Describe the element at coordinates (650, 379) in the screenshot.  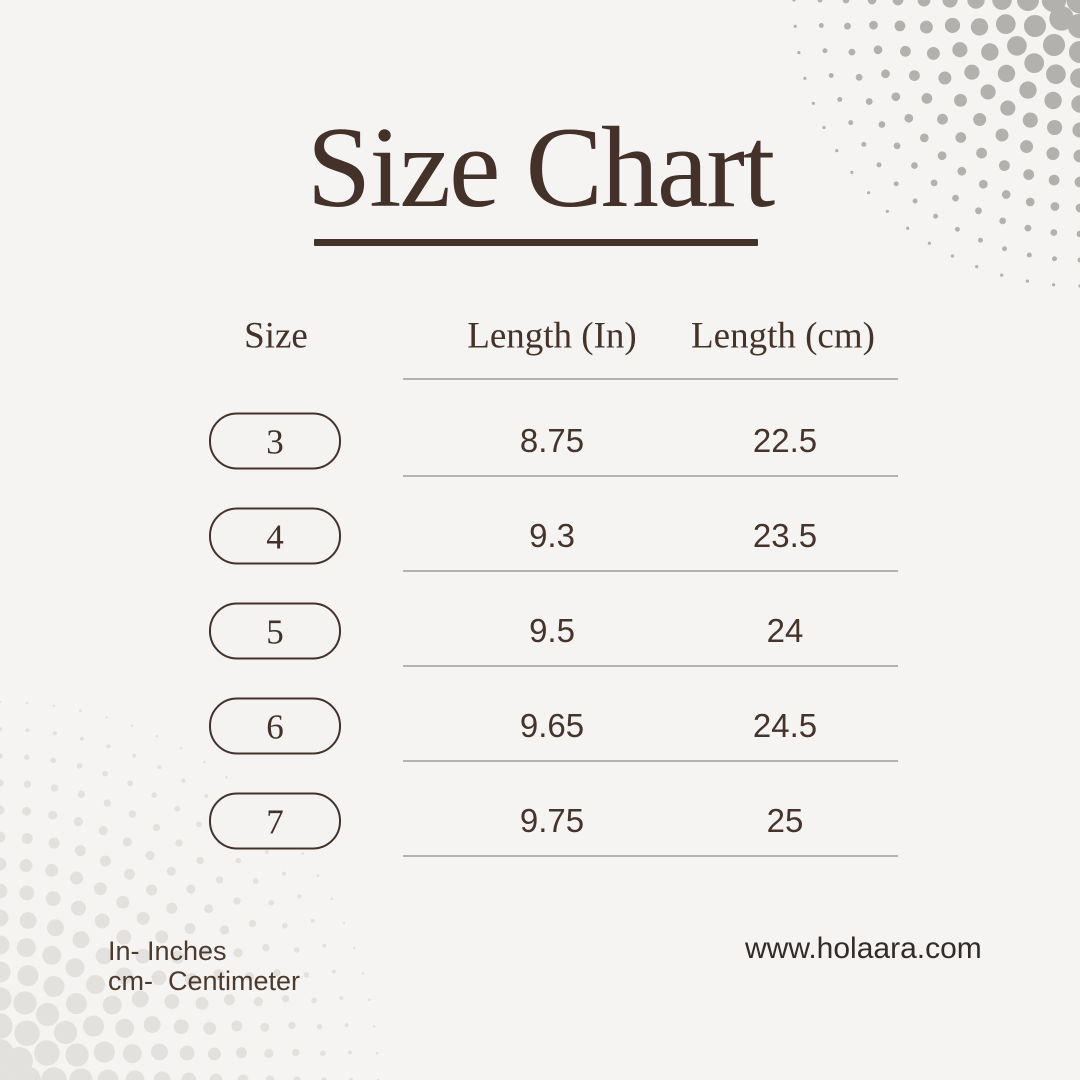
I see `header-divider` at that location.